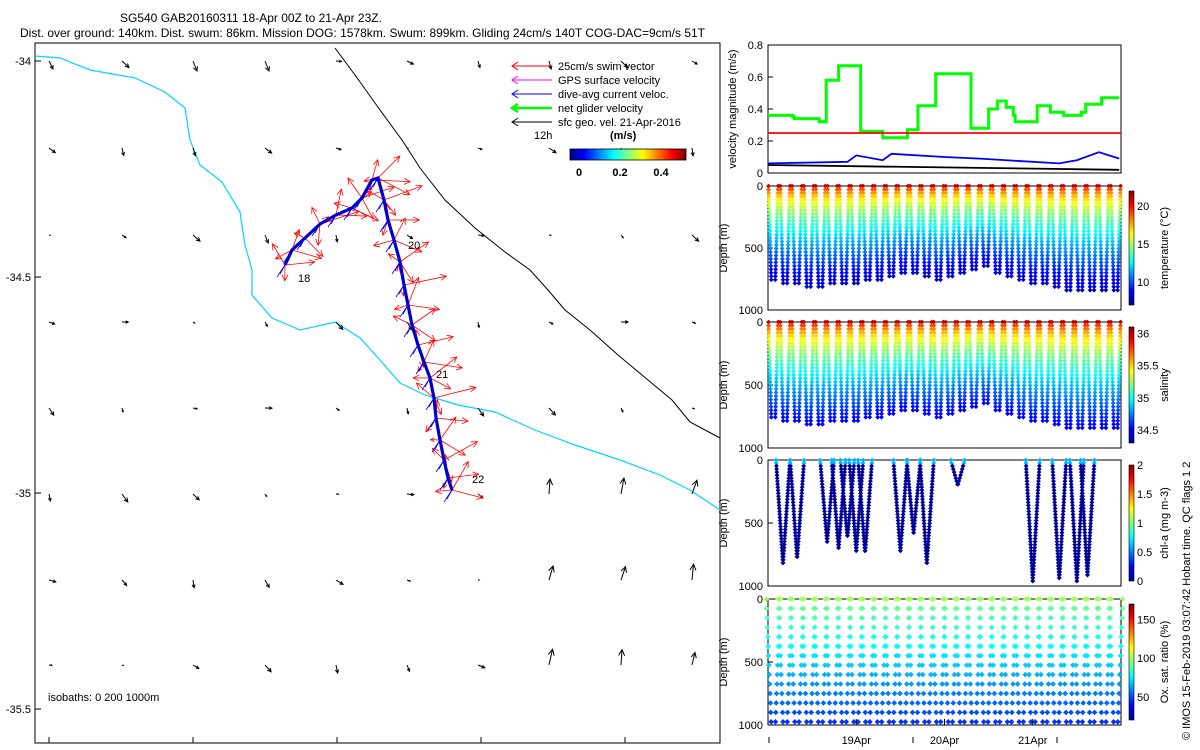 Image resolution: width=1200 pixels, height=750 pixels. What do you see at coordinates (1140, 466) in the screenshot?
I see `colorbar-tick-label: 2` at bounding box center [1140, 466].